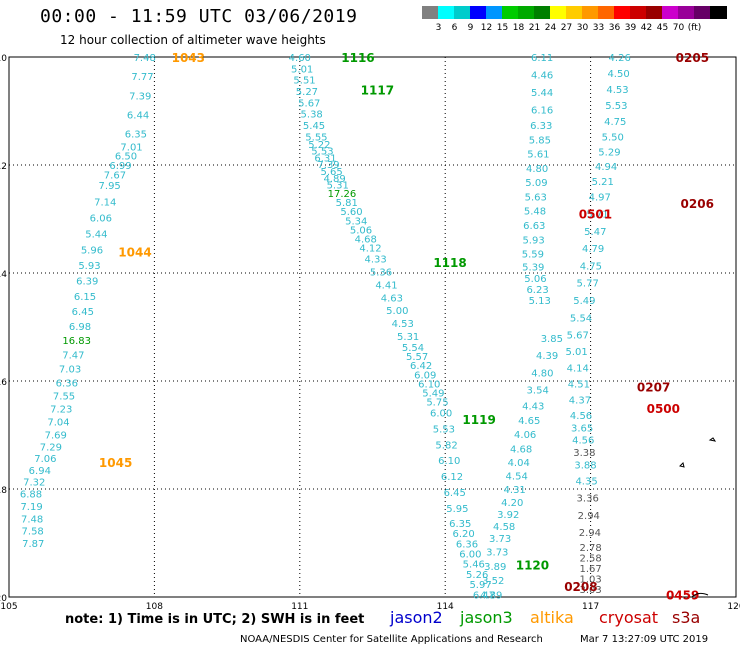 This screenshot has height=650, width=740. I want to click on lat-tick-label: 10, so click(3, 59).